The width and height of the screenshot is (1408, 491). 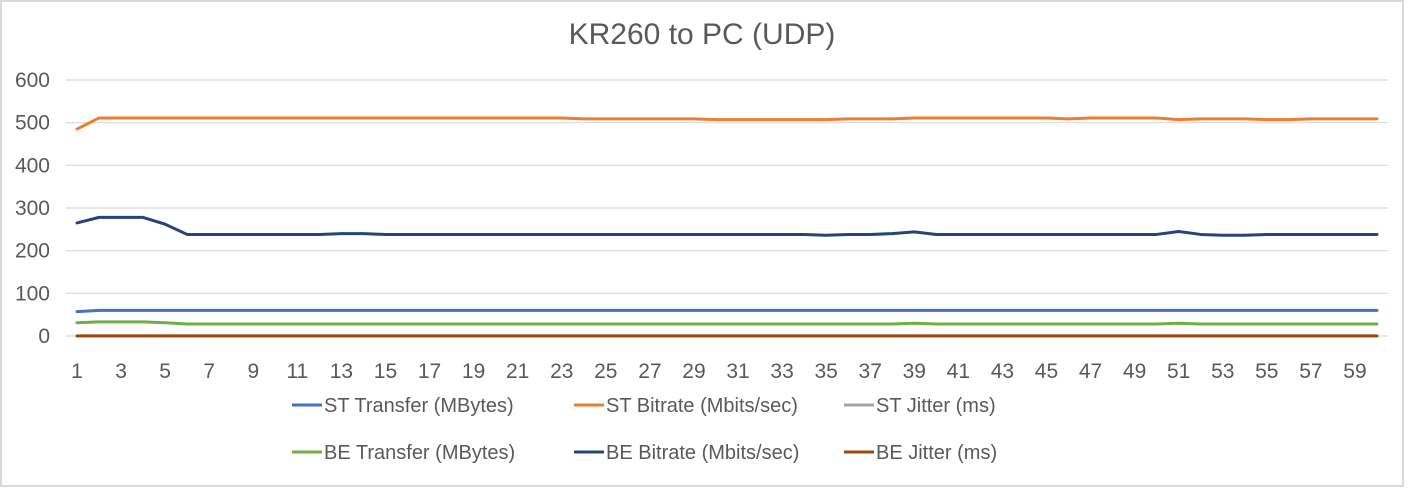 I want to click on x-tick-label: 57, so click(x=1310, y=371).